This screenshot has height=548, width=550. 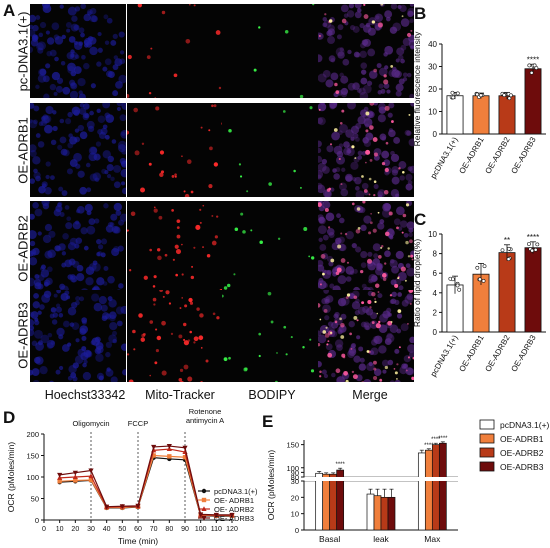 What do you see at coordinates (204, 500) in the screenshot?
I see `legend-marker` at bounding box center [204, 500].